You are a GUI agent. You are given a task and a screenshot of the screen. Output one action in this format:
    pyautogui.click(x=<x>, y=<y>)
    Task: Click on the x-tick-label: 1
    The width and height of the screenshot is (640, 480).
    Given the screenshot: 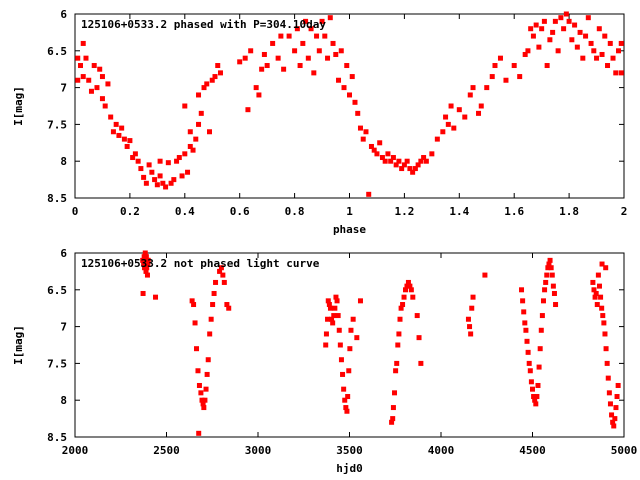 What is the action you would take?
    pyautogui.click(x=349, y=211)
    